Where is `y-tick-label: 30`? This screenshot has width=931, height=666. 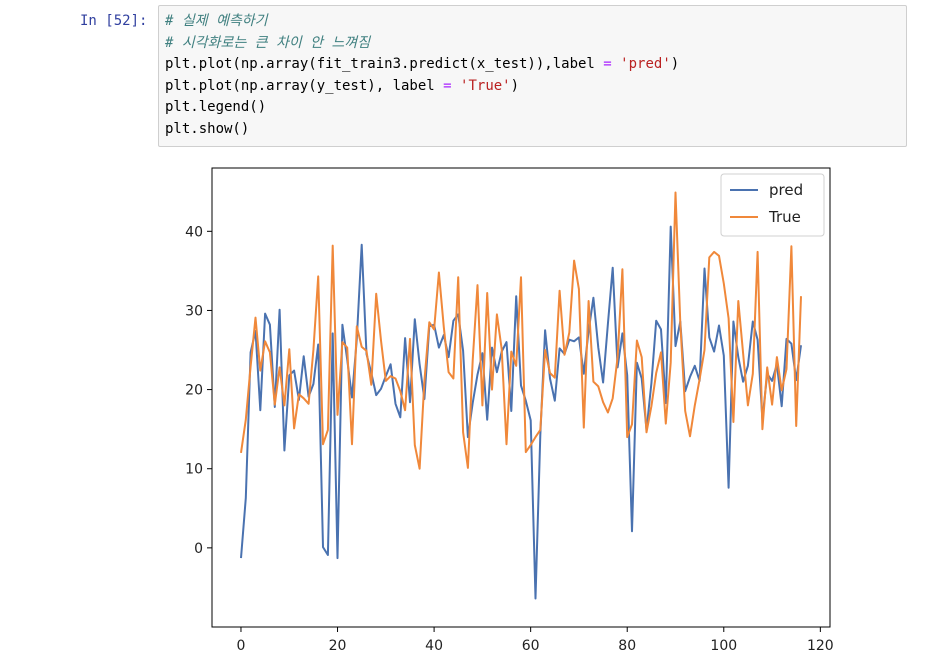
y-tick-label: 30 is located at coordinates (194, 311).